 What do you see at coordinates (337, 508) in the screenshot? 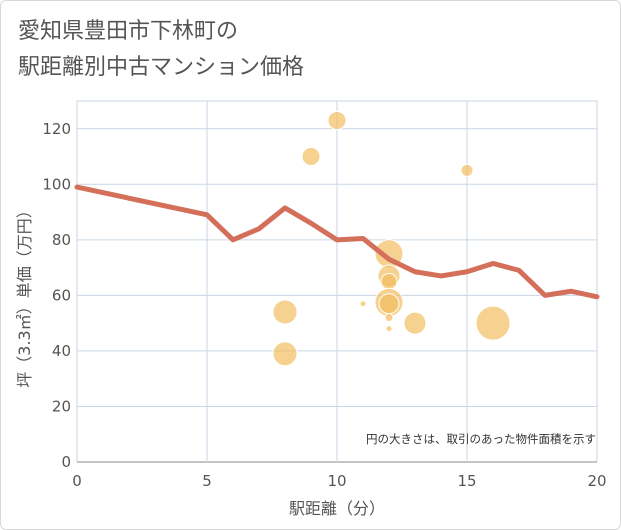
I see `x-axis-title: 駅距離（分）` at bounding box center [337, 508].